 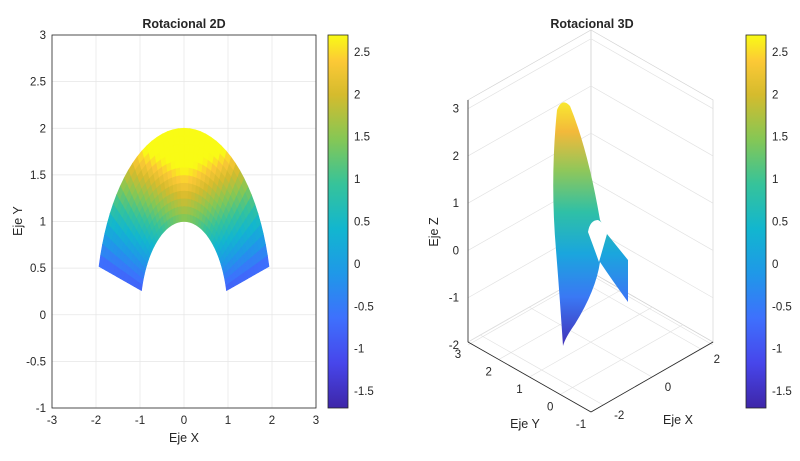 What do you see at coordinates (96, 421) in the screenshot?
I see `x-tick-label: -2` at bounding box center [96, 421].